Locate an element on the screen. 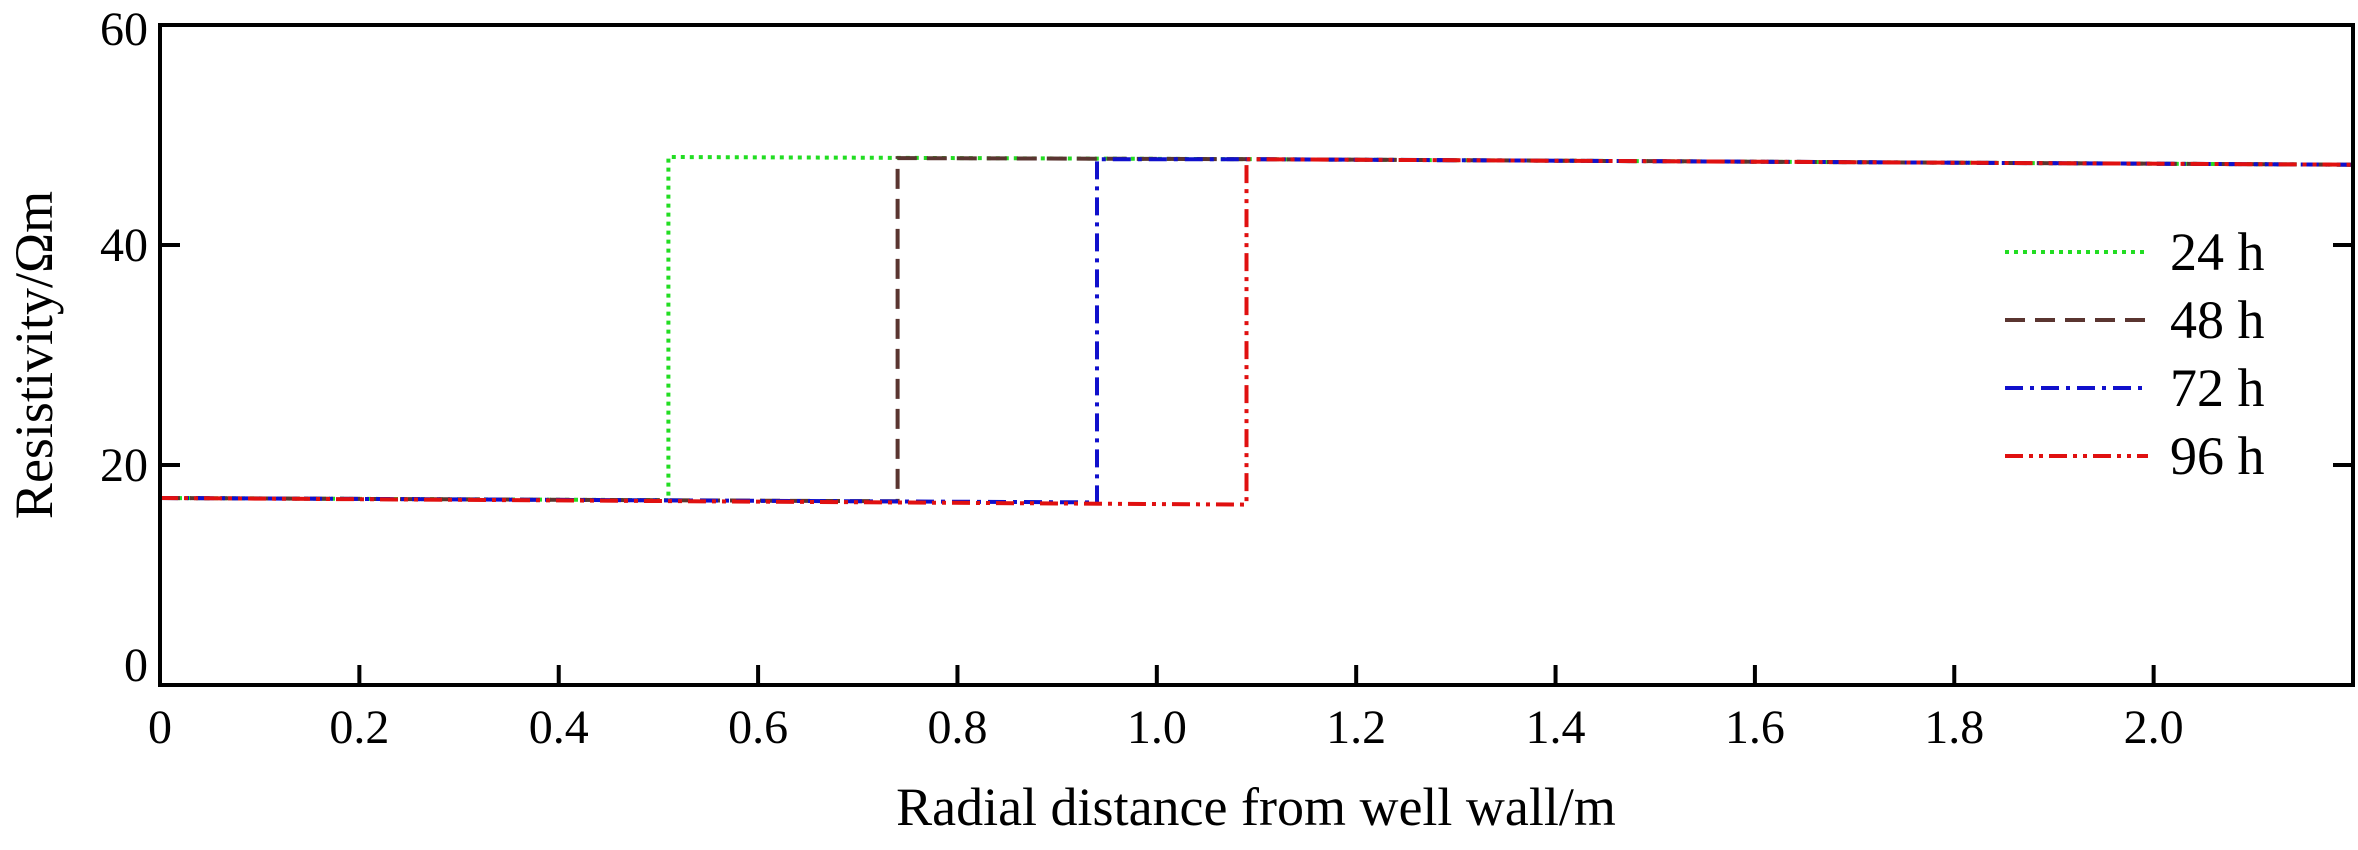 Image resolution: width=2358 pixels, height=850 pixels. x-tick-label: 0.2 is located at coordinates (359, 727).